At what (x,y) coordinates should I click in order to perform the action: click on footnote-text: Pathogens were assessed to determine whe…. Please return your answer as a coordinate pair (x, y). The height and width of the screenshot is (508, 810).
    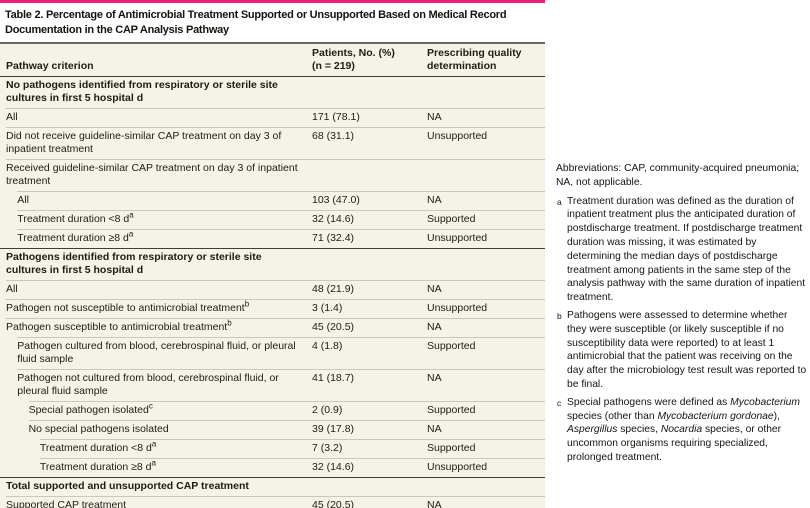
    Looking at the image, I should click on (687, 349).